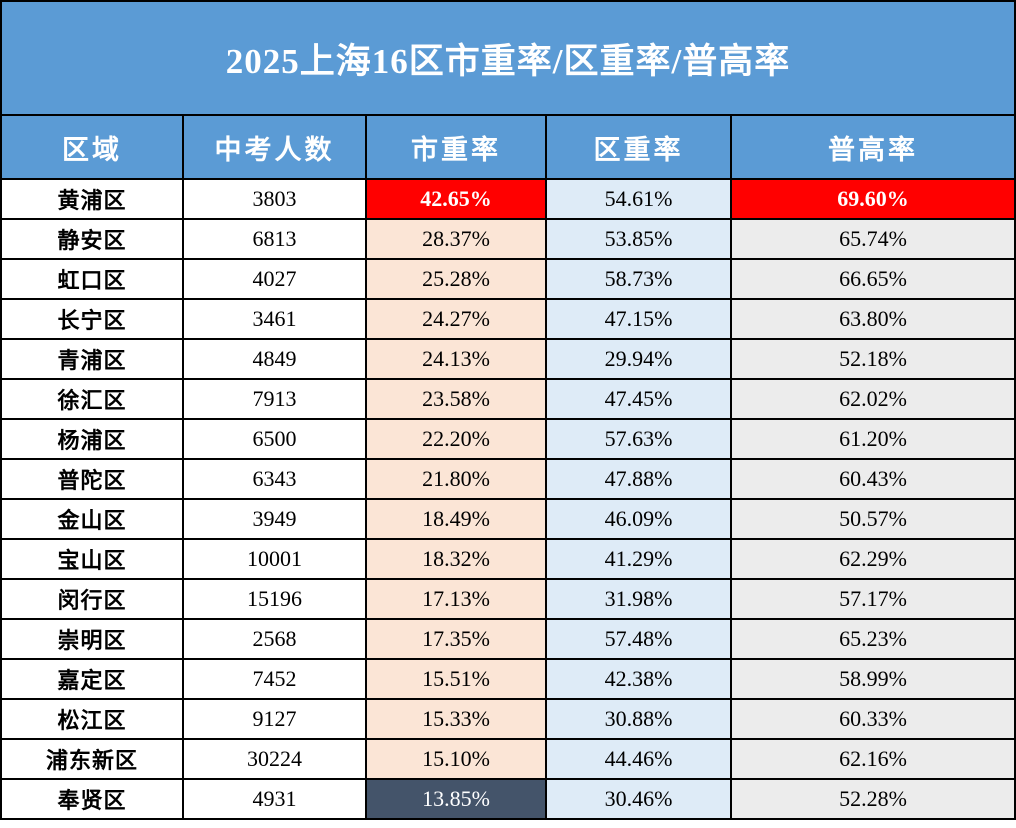 The height and width of the screenshot is (828, 1016). Describe the element at coordinates (872, 719) in the screenshot. I see `cell-regular-hs-rate: 60.33%` at that location.